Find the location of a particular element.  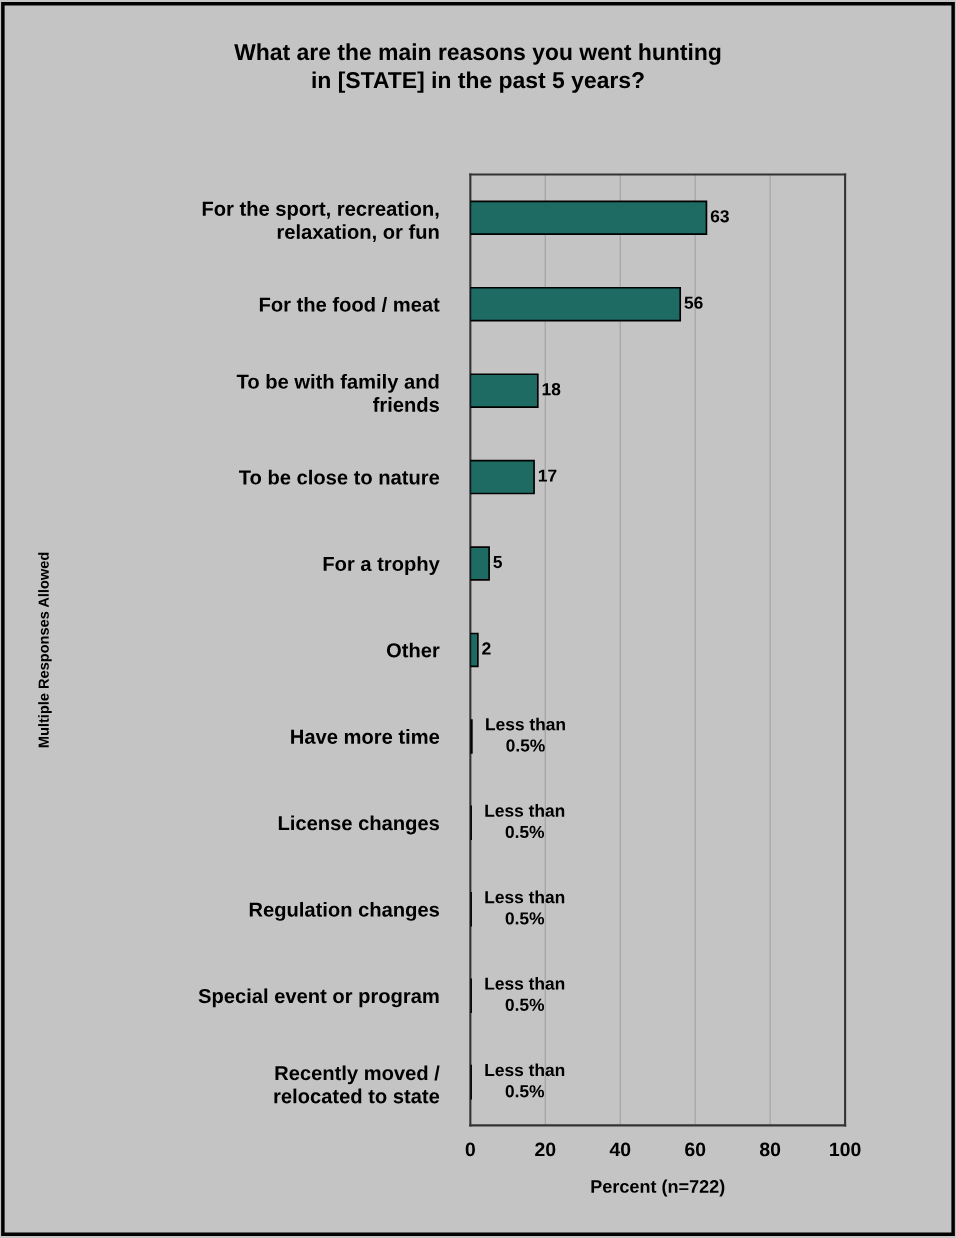

data-label: 17 is located at coordinates (547, 475).